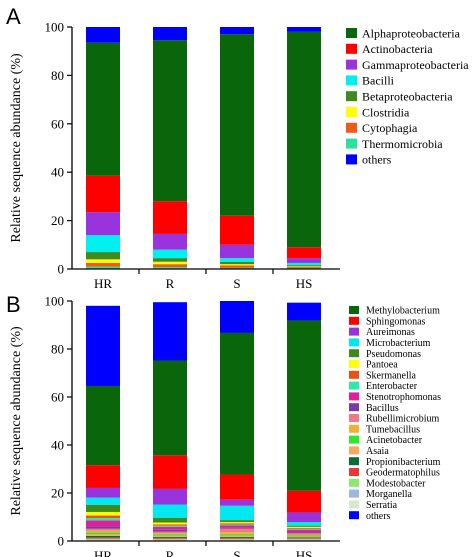 This screenshot has height=557, width=474. Describe the element at coordinates (170, 523) in the screenshot. I see `panel-b-bar-r-pantoea` at that location.